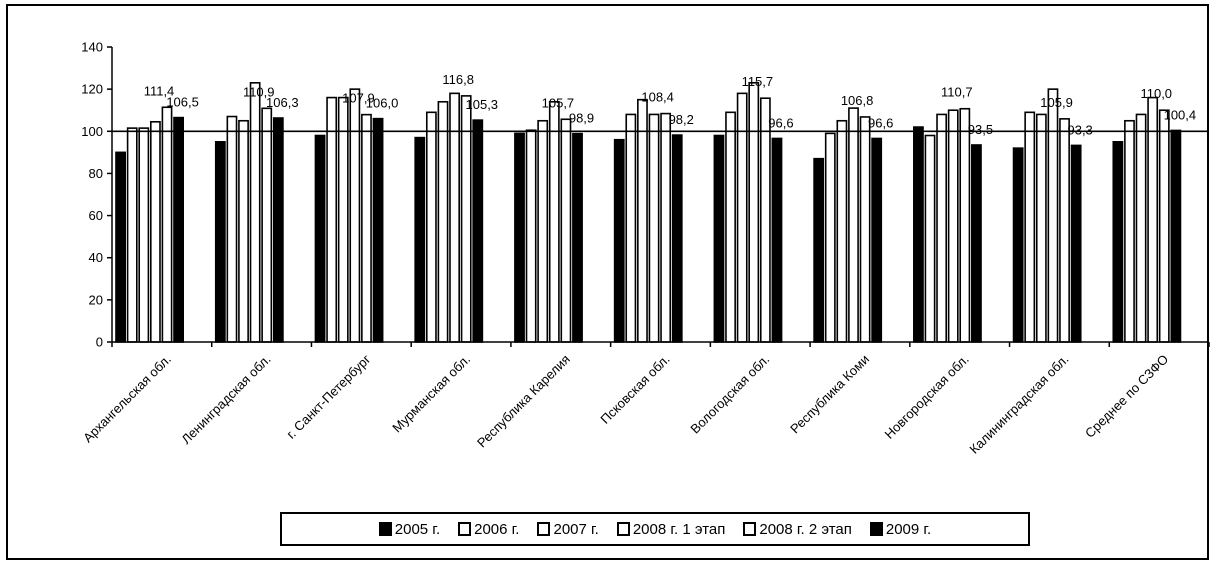 The width and height of the screenshot is (1215, 564). What do you see at coordinates (829, 394) in the screenshot?
I see `x-tick-label: Республика Коми` at bounding box center [829, 394].